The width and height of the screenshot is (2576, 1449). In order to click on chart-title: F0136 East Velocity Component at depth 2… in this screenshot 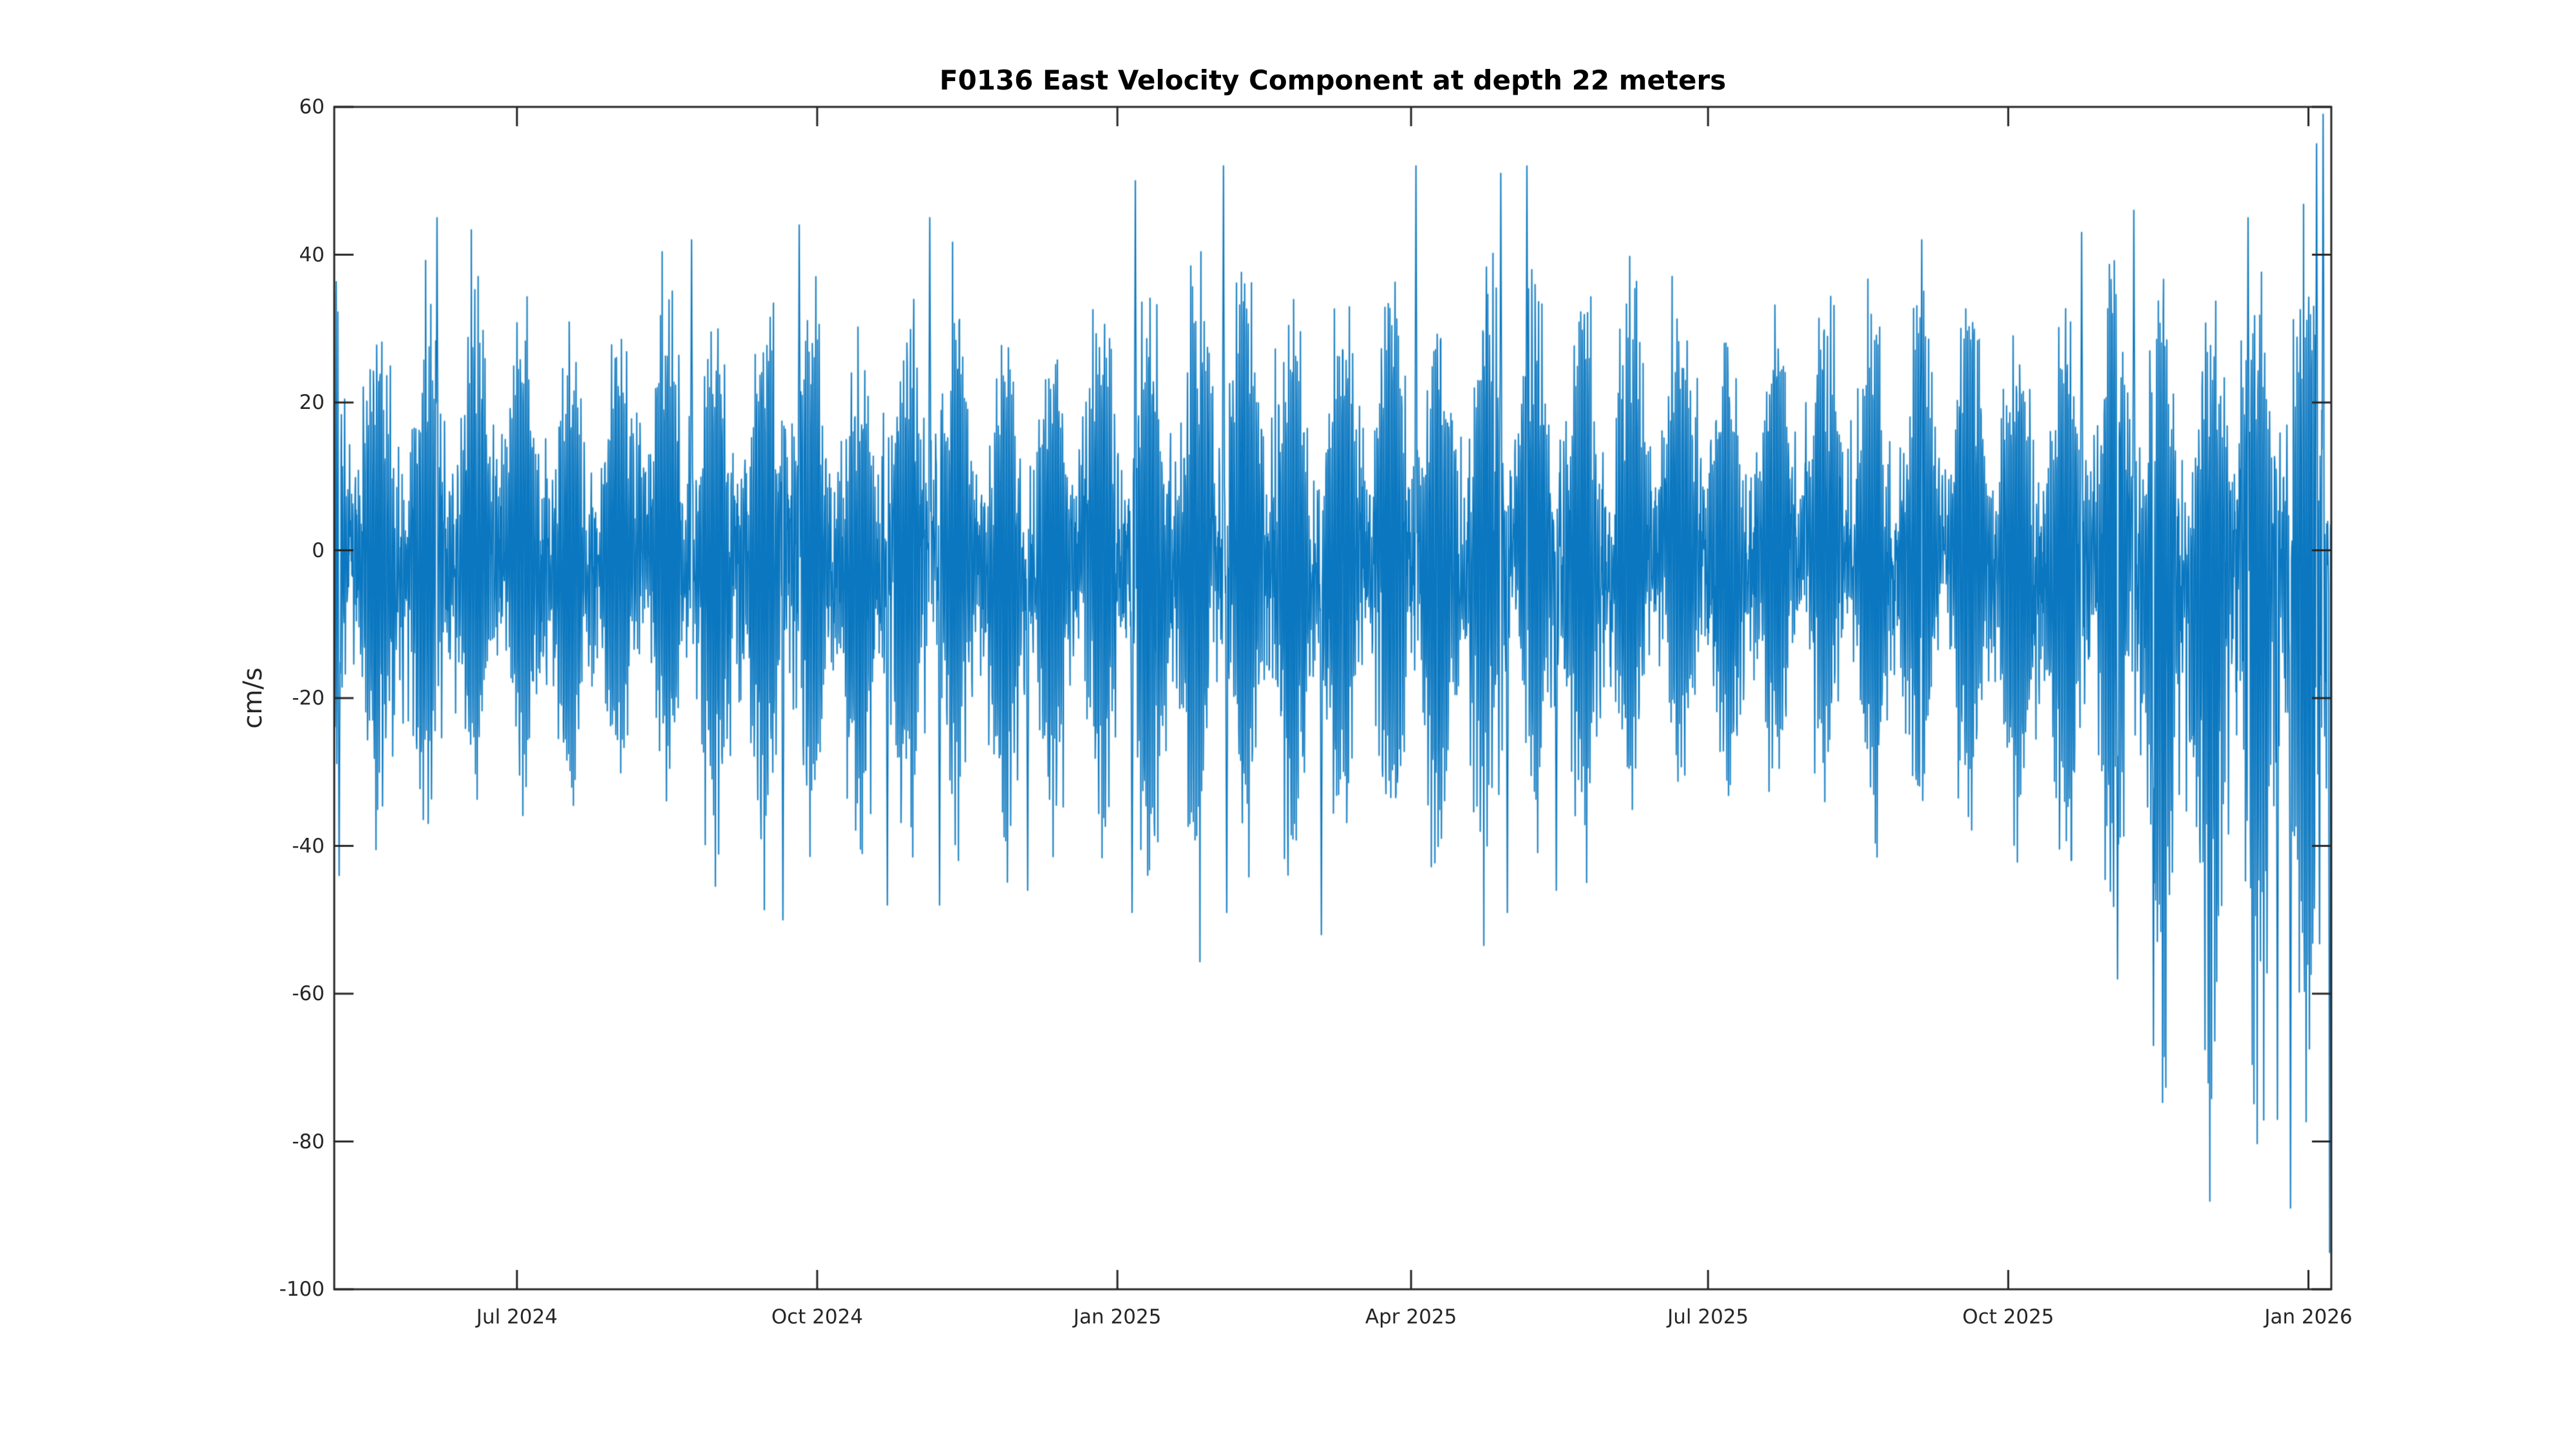, I will do `click(1333, 80)`.